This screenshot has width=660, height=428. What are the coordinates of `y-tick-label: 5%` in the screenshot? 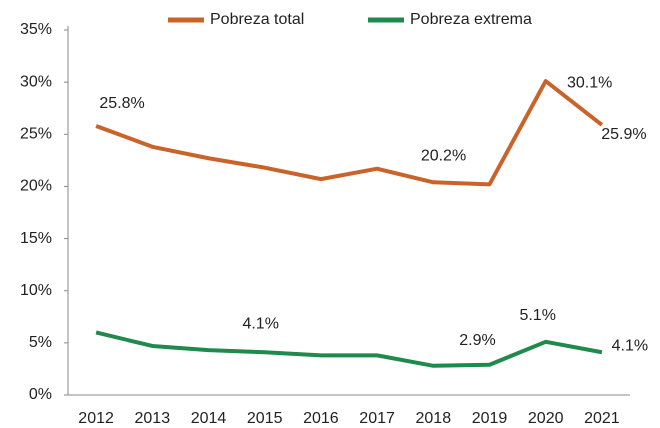 It's located at (40, 342).